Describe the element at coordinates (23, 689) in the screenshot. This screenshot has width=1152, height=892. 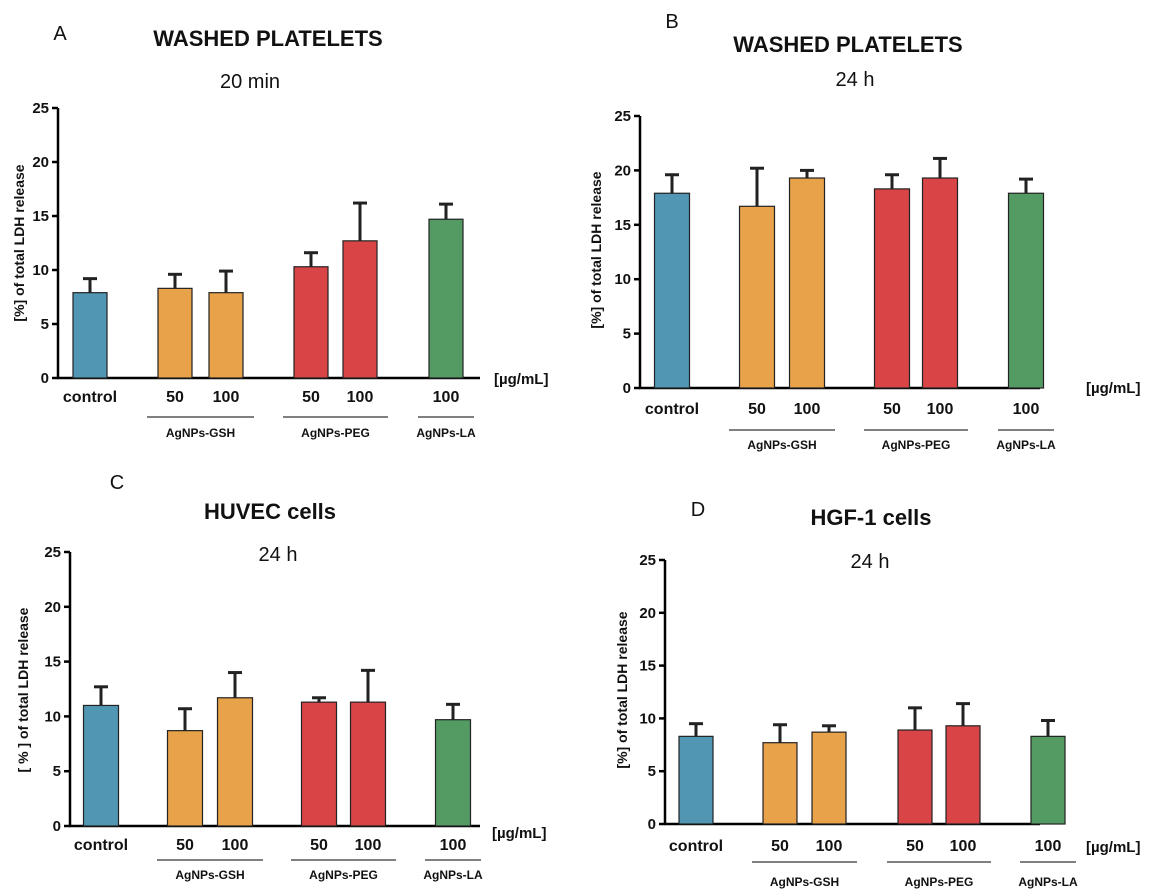
I see `y-axis-label: [ % ] of total LDH release` at that location.